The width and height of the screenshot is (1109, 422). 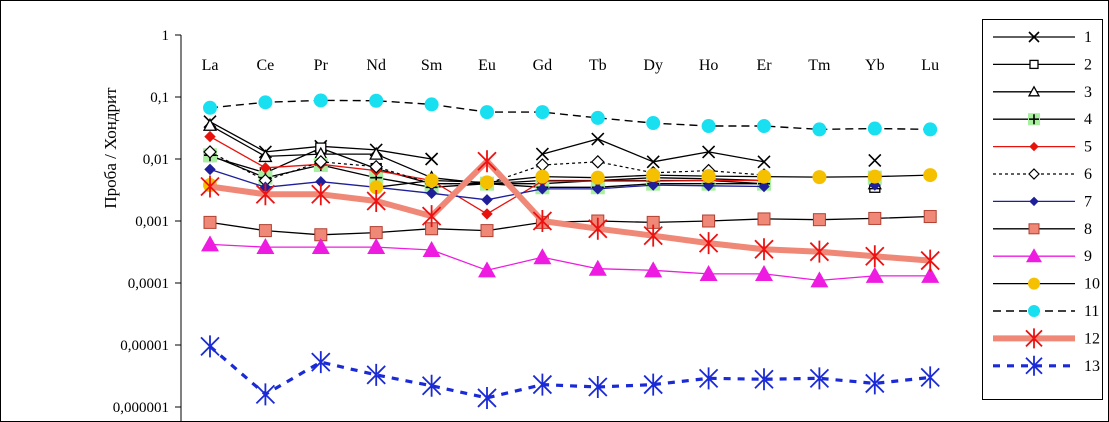 What do you see at coordinates (144, 346) in the screenshot?
I see `y-tick-label: 0,00001` at bounding box center [144, 346].